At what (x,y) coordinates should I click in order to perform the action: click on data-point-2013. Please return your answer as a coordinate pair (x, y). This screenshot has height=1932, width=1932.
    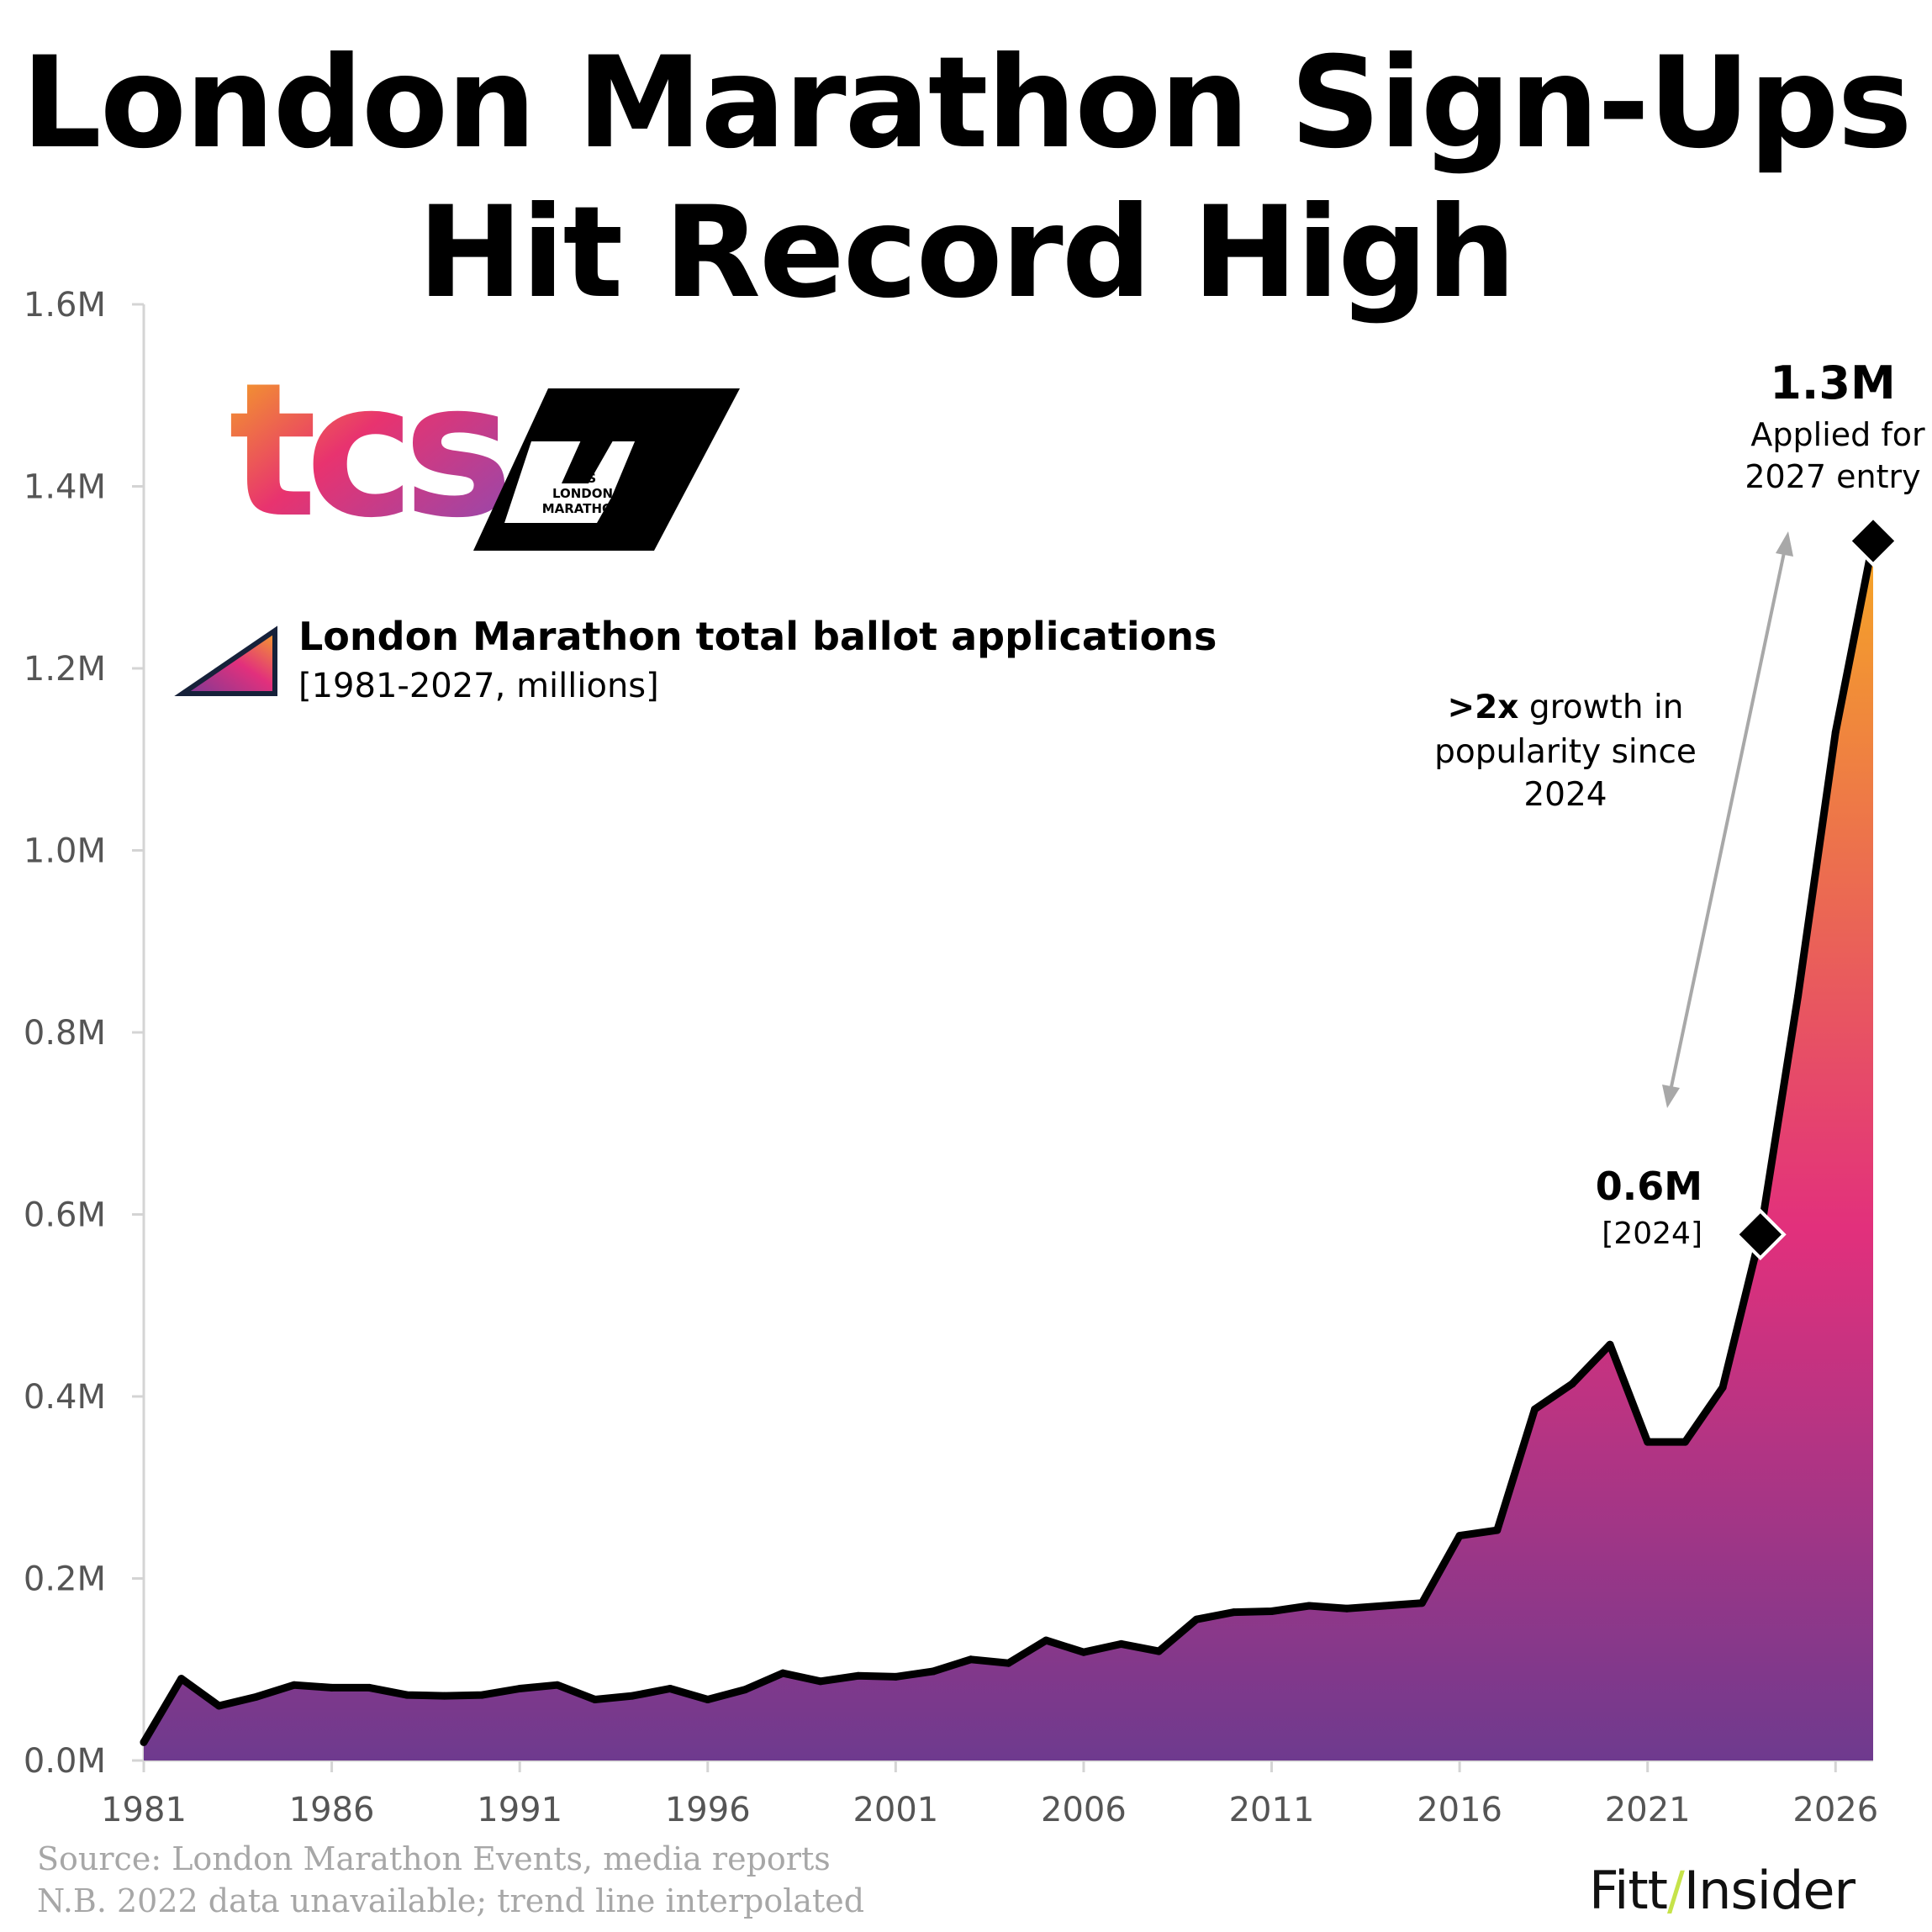
    Looking at the image, I should click on (1347, 1608).